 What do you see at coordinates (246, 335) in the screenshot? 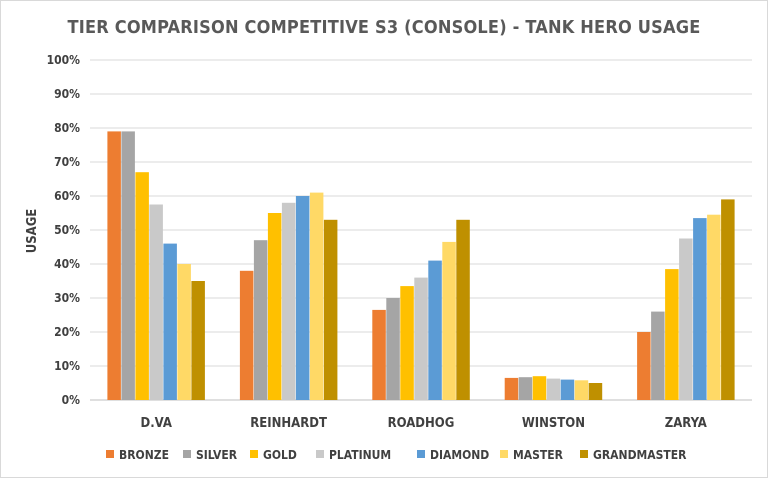
I see `bar-bronze-reinhardt` at bounding box center [246, 335].